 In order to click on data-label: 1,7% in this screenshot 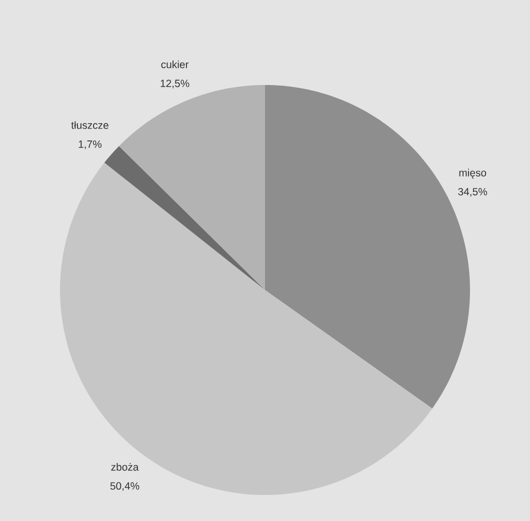, I will do `click(90, 145)`.